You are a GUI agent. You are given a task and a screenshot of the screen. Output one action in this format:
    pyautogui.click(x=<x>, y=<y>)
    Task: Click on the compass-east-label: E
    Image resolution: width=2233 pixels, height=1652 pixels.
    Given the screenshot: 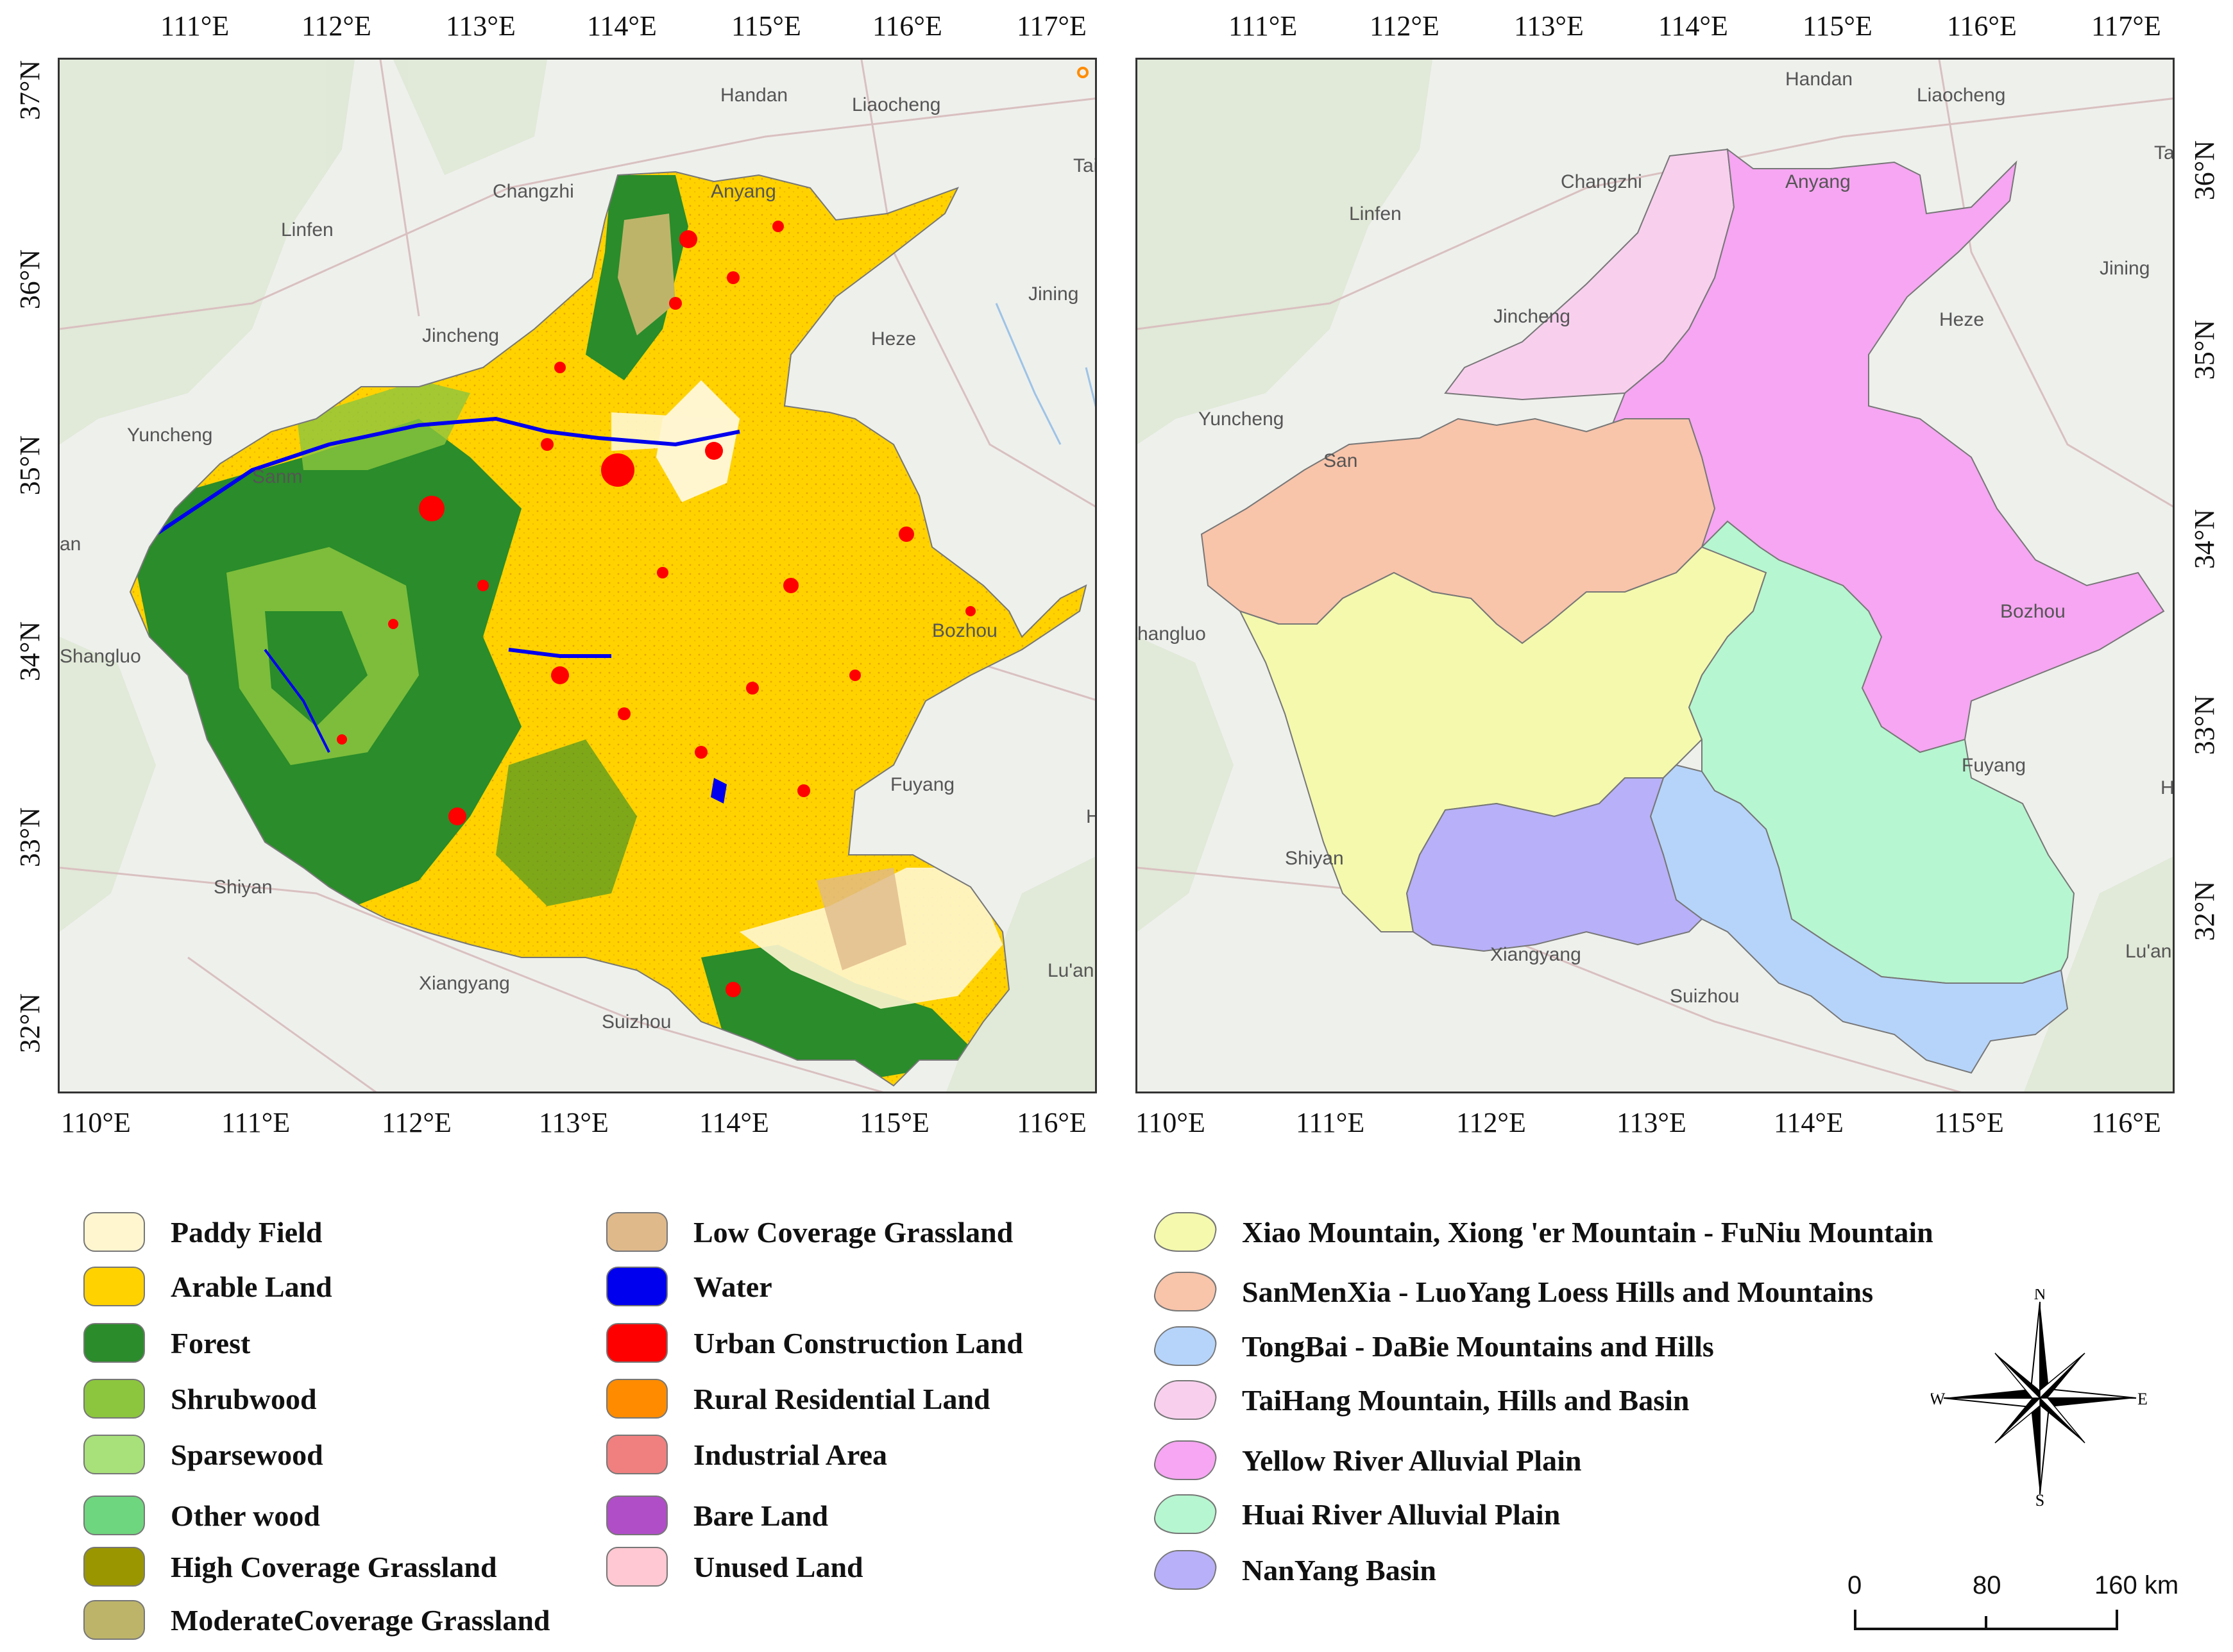 What is the action you would take?
    pyautogui.click(x=2142, y=1399)
    